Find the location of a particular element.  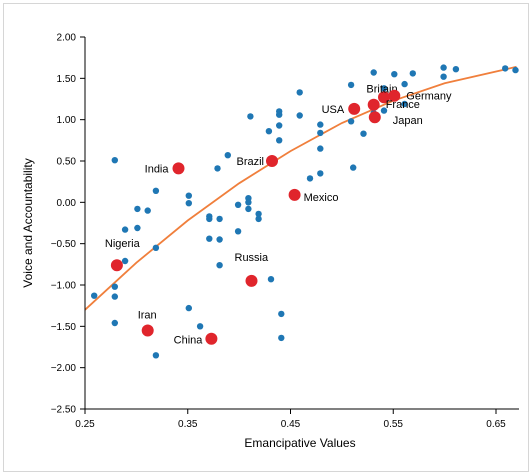

highlighted-point-nigeria is located at coordinates (116, 265).